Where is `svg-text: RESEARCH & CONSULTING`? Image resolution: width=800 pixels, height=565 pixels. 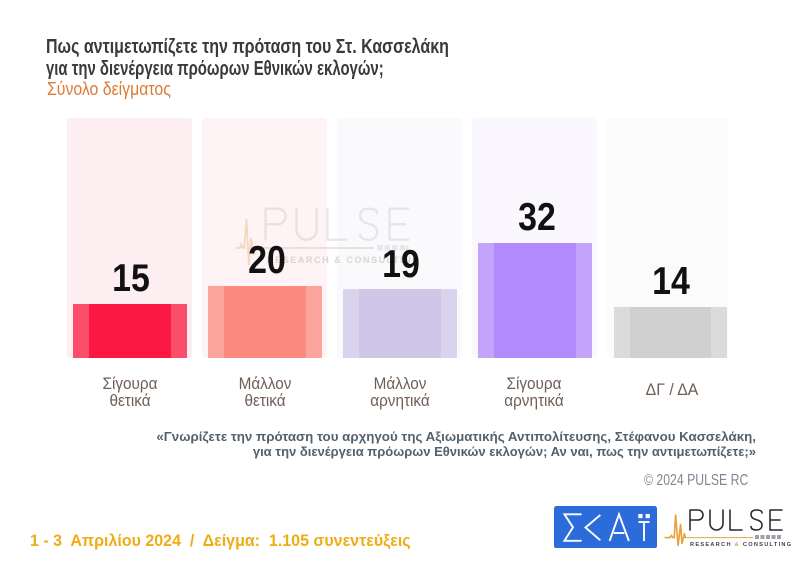 svg-text: RESEARCH & CONSULTING is located at coordinates (741, 545).